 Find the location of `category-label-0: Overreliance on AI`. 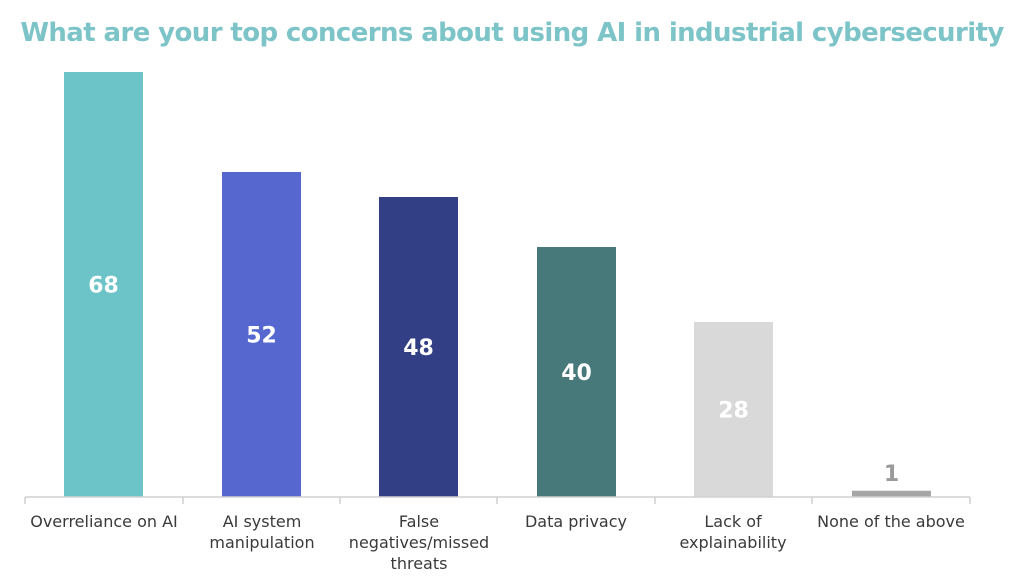

category-label-0: Overreliance on AI is located at coordinates (104, 521).